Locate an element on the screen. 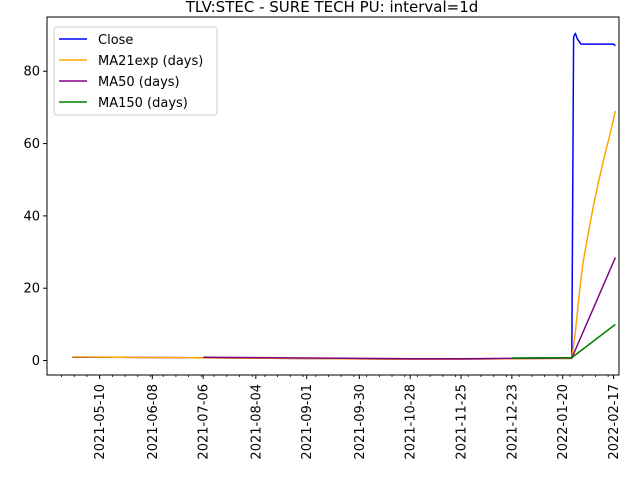 The image size is (640, 480). legend-label: MA50 (days) is located at coordinates (139, 82).